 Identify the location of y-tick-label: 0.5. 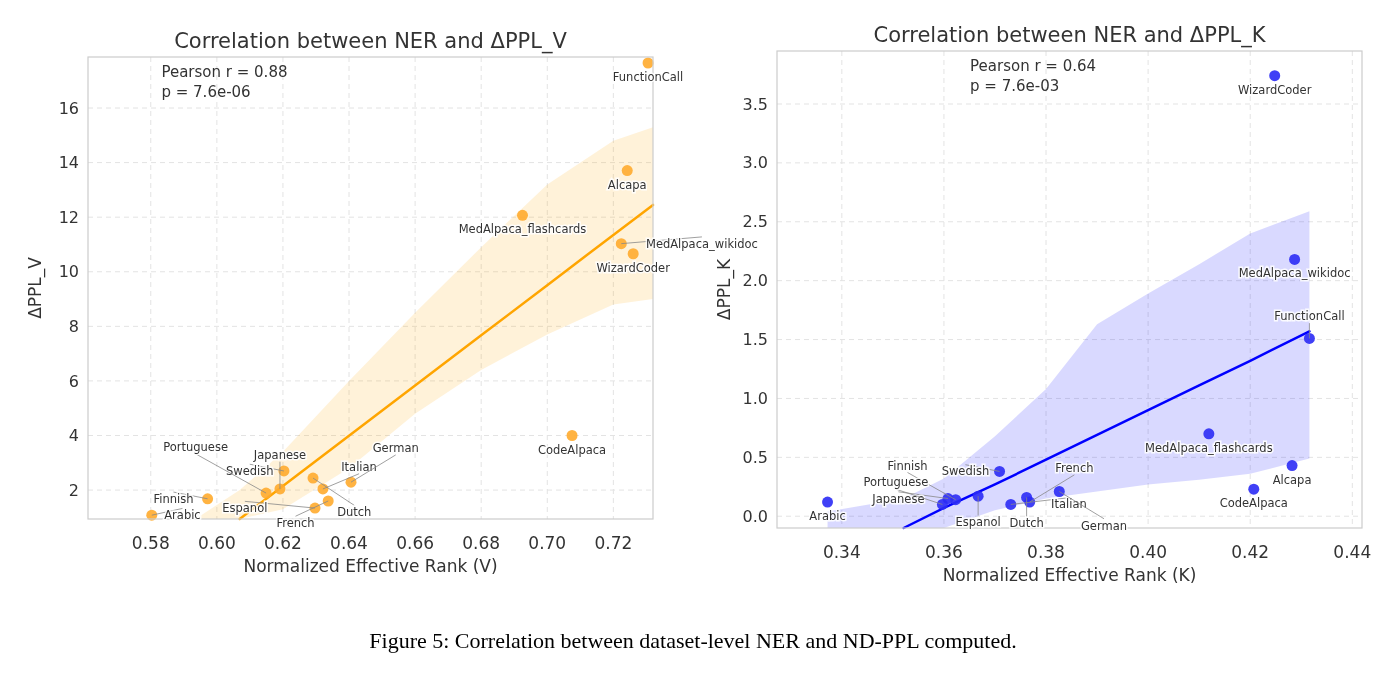
(755, 457).